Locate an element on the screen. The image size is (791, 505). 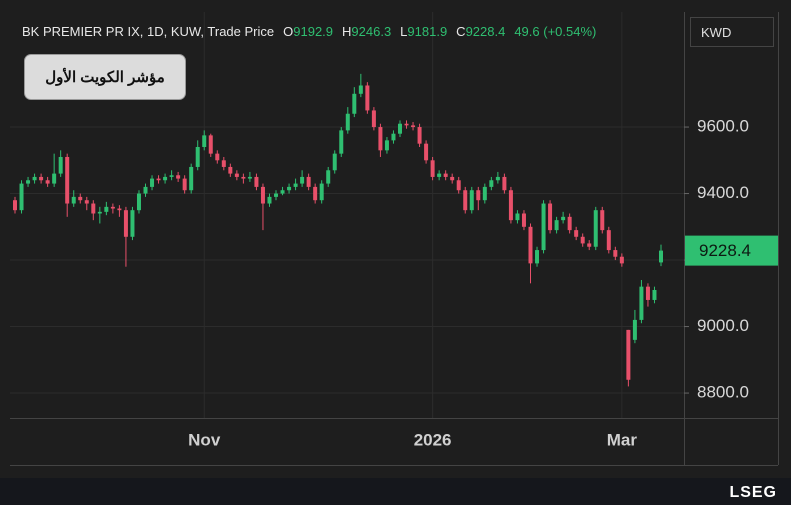
x-tick-label: Nov is located at coordinates (204, 439).